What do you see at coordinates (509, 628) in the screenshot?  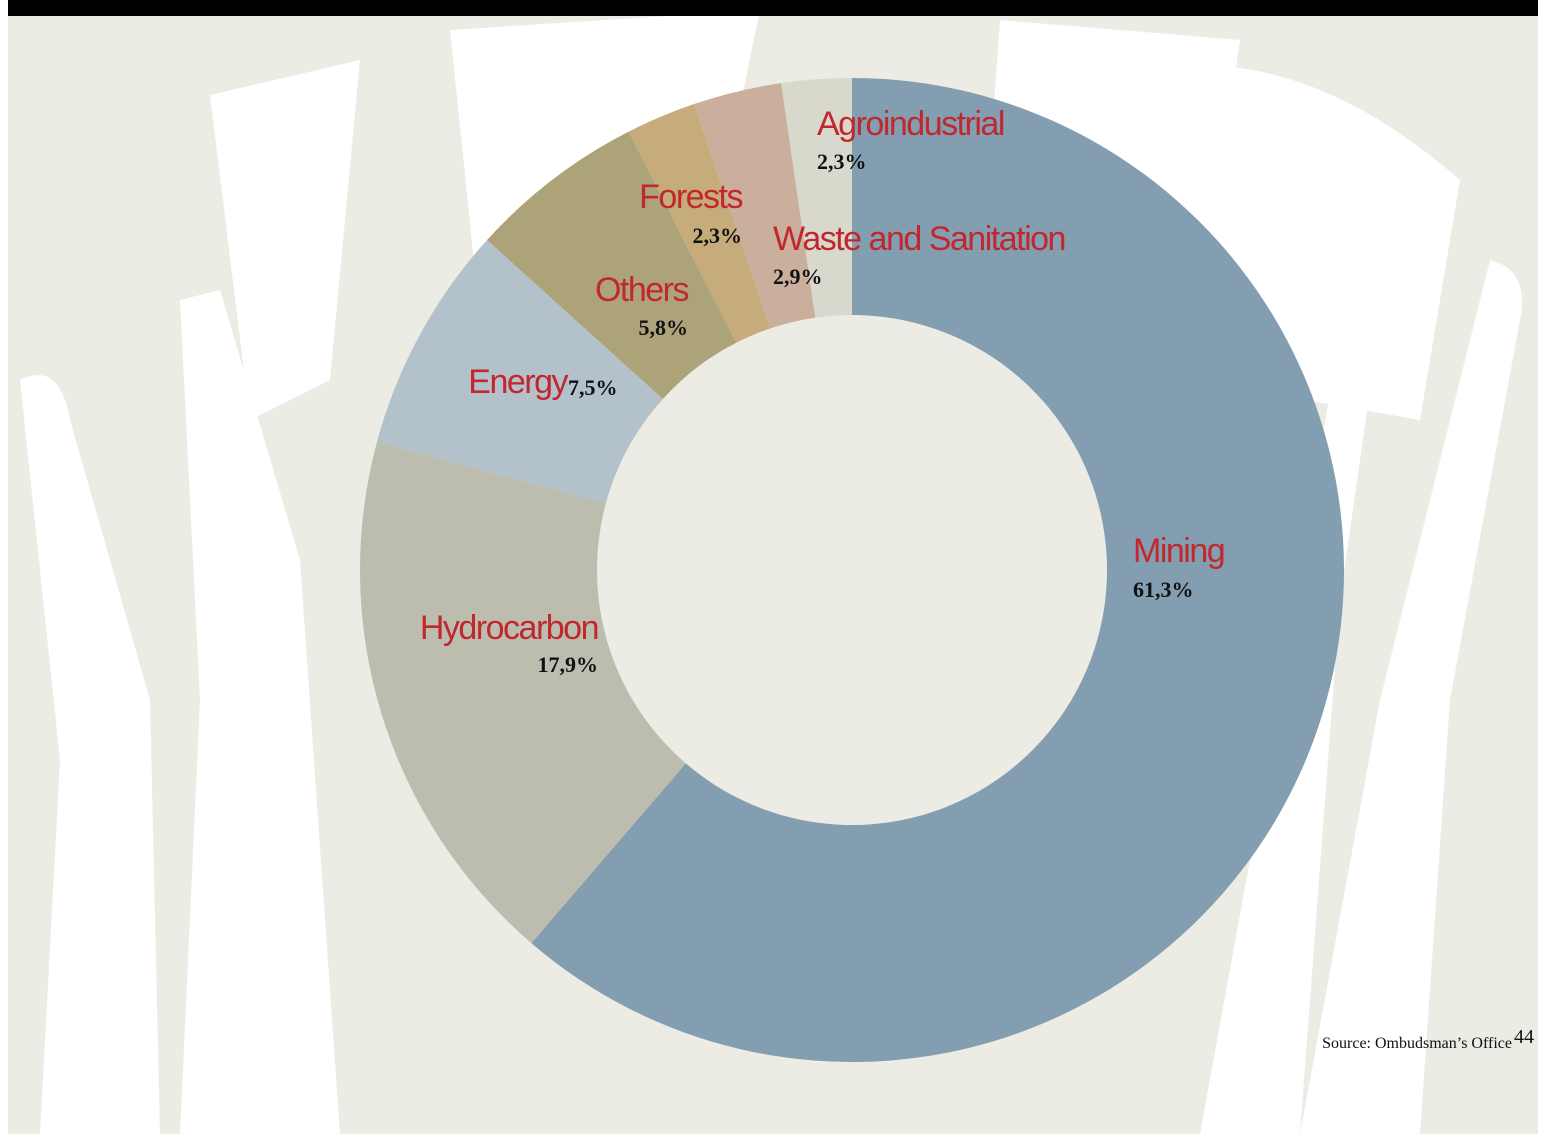 I see `slice-label: Hydrocarbon` at bounding box center [509, 628].